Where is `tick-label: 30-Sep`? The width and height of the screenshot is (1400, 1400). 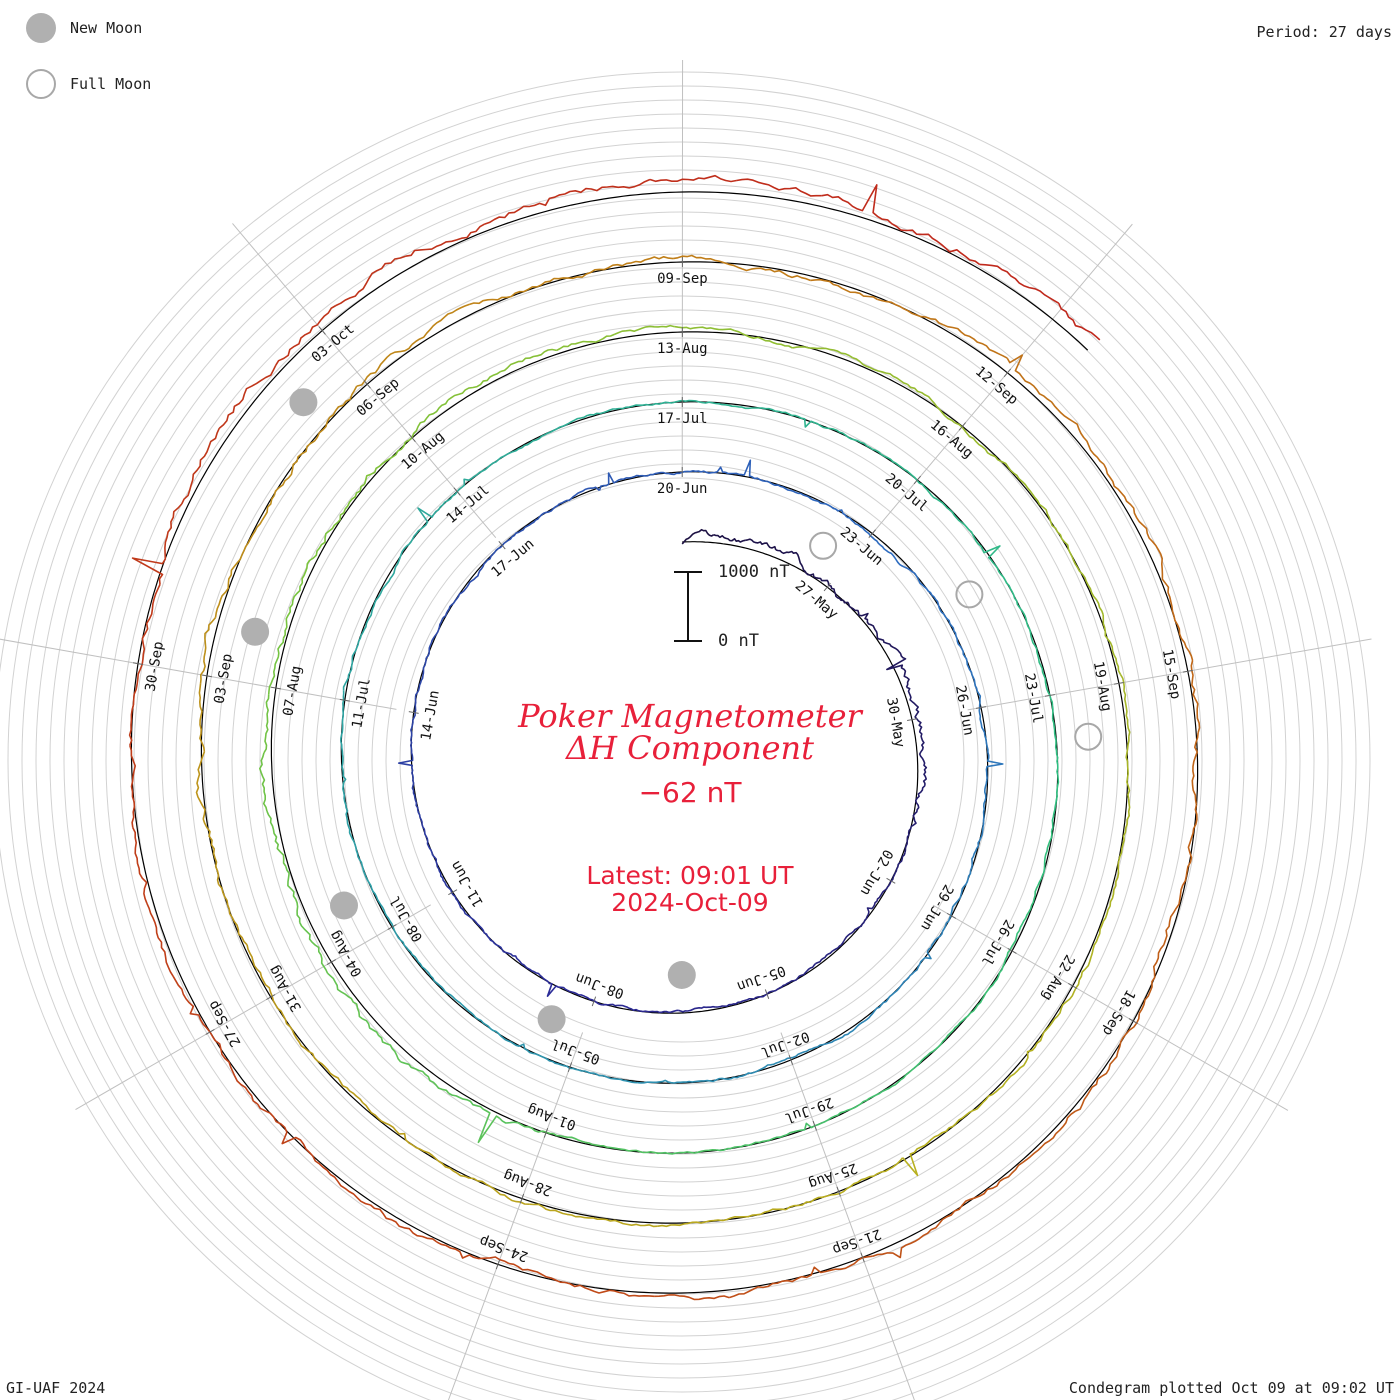
tick-label: 30-Sep is located at coordinates (155, 666).